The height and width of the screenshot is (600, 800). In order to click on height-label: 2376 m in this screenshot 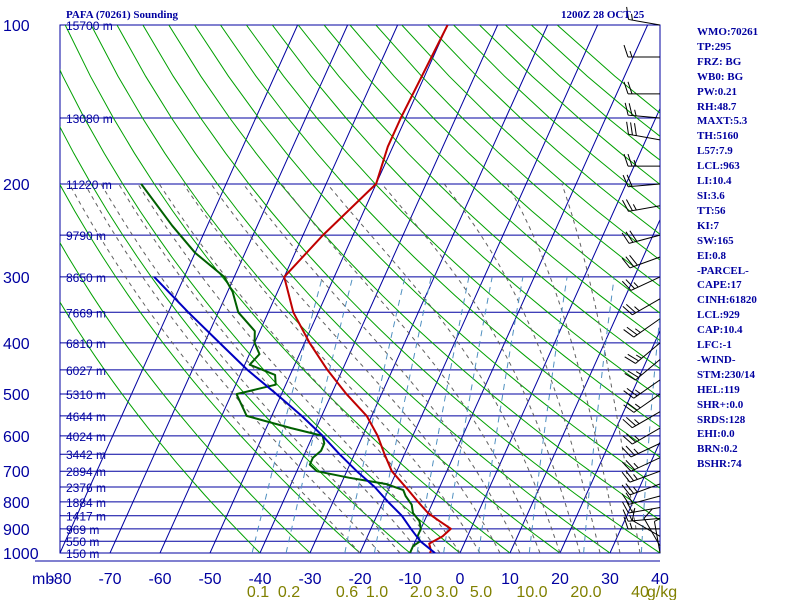, I will do `click(86, 488)`.